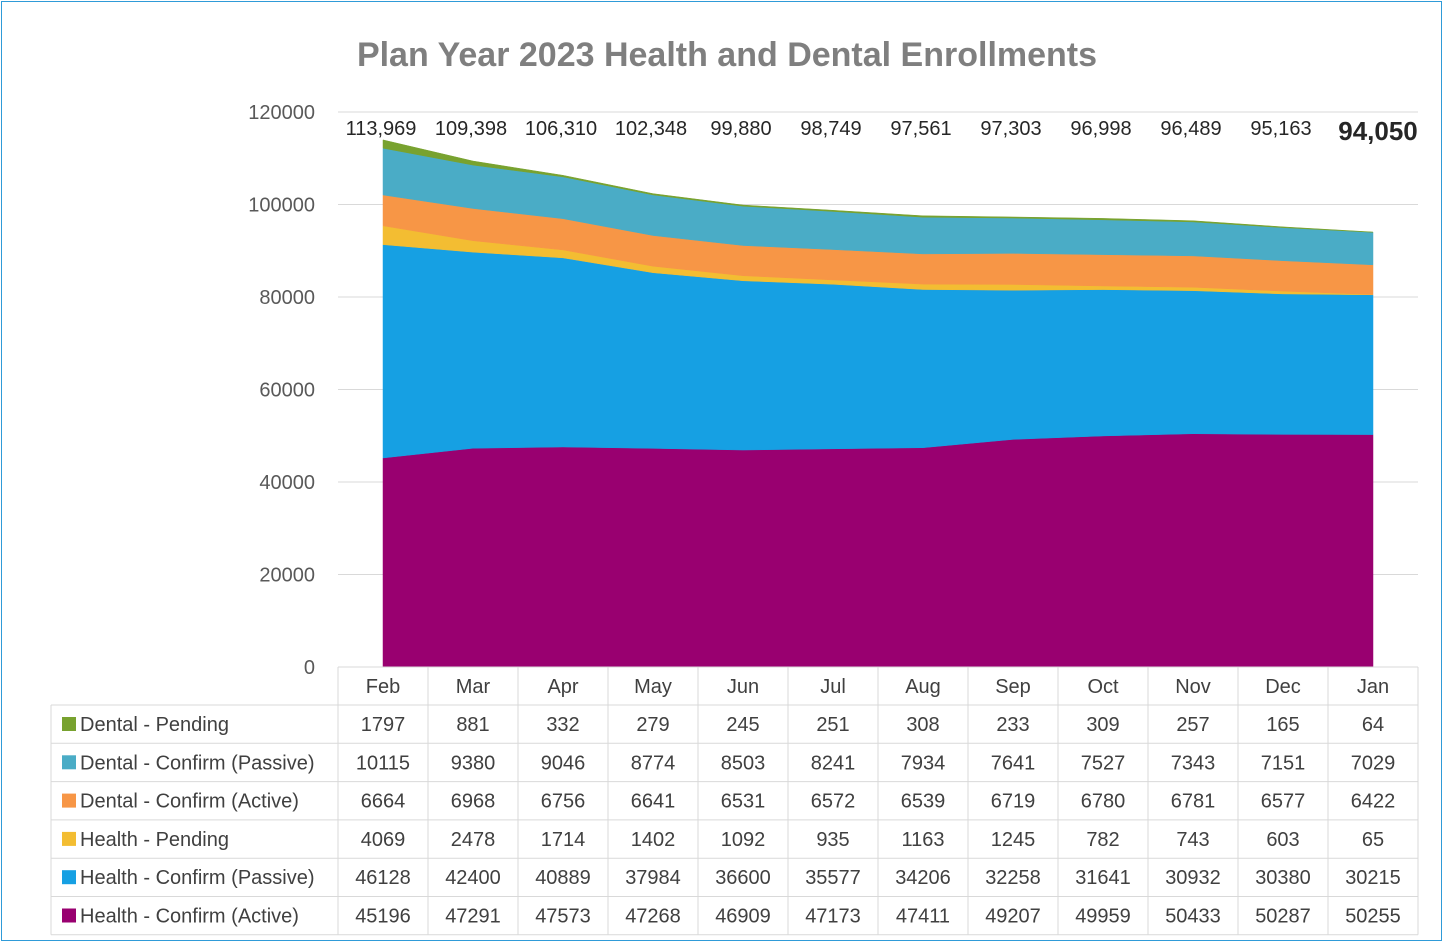 The width and height of the screenshot is (1445, 943). I want to click on table-cell: 257, so click(1192, 725).